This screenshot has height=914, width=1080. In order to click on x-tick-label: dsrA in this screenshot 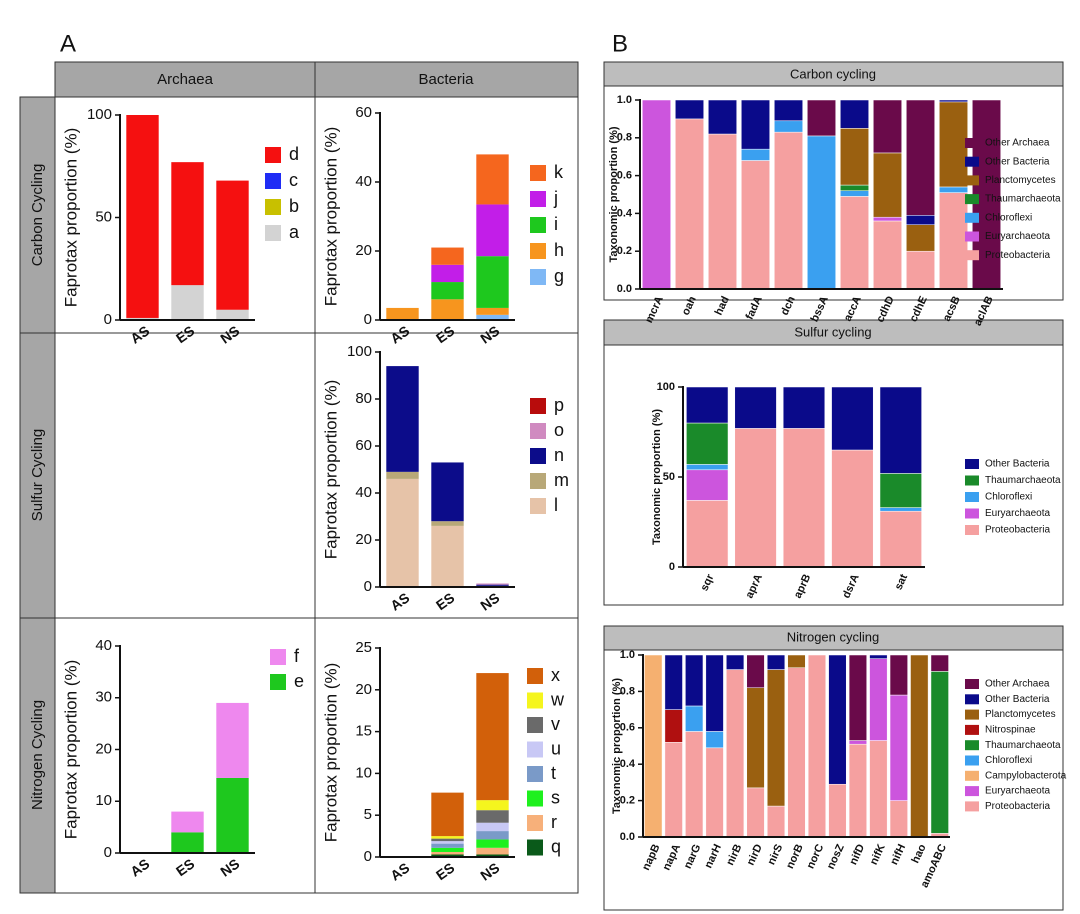, I will do `click(850, 586)`.